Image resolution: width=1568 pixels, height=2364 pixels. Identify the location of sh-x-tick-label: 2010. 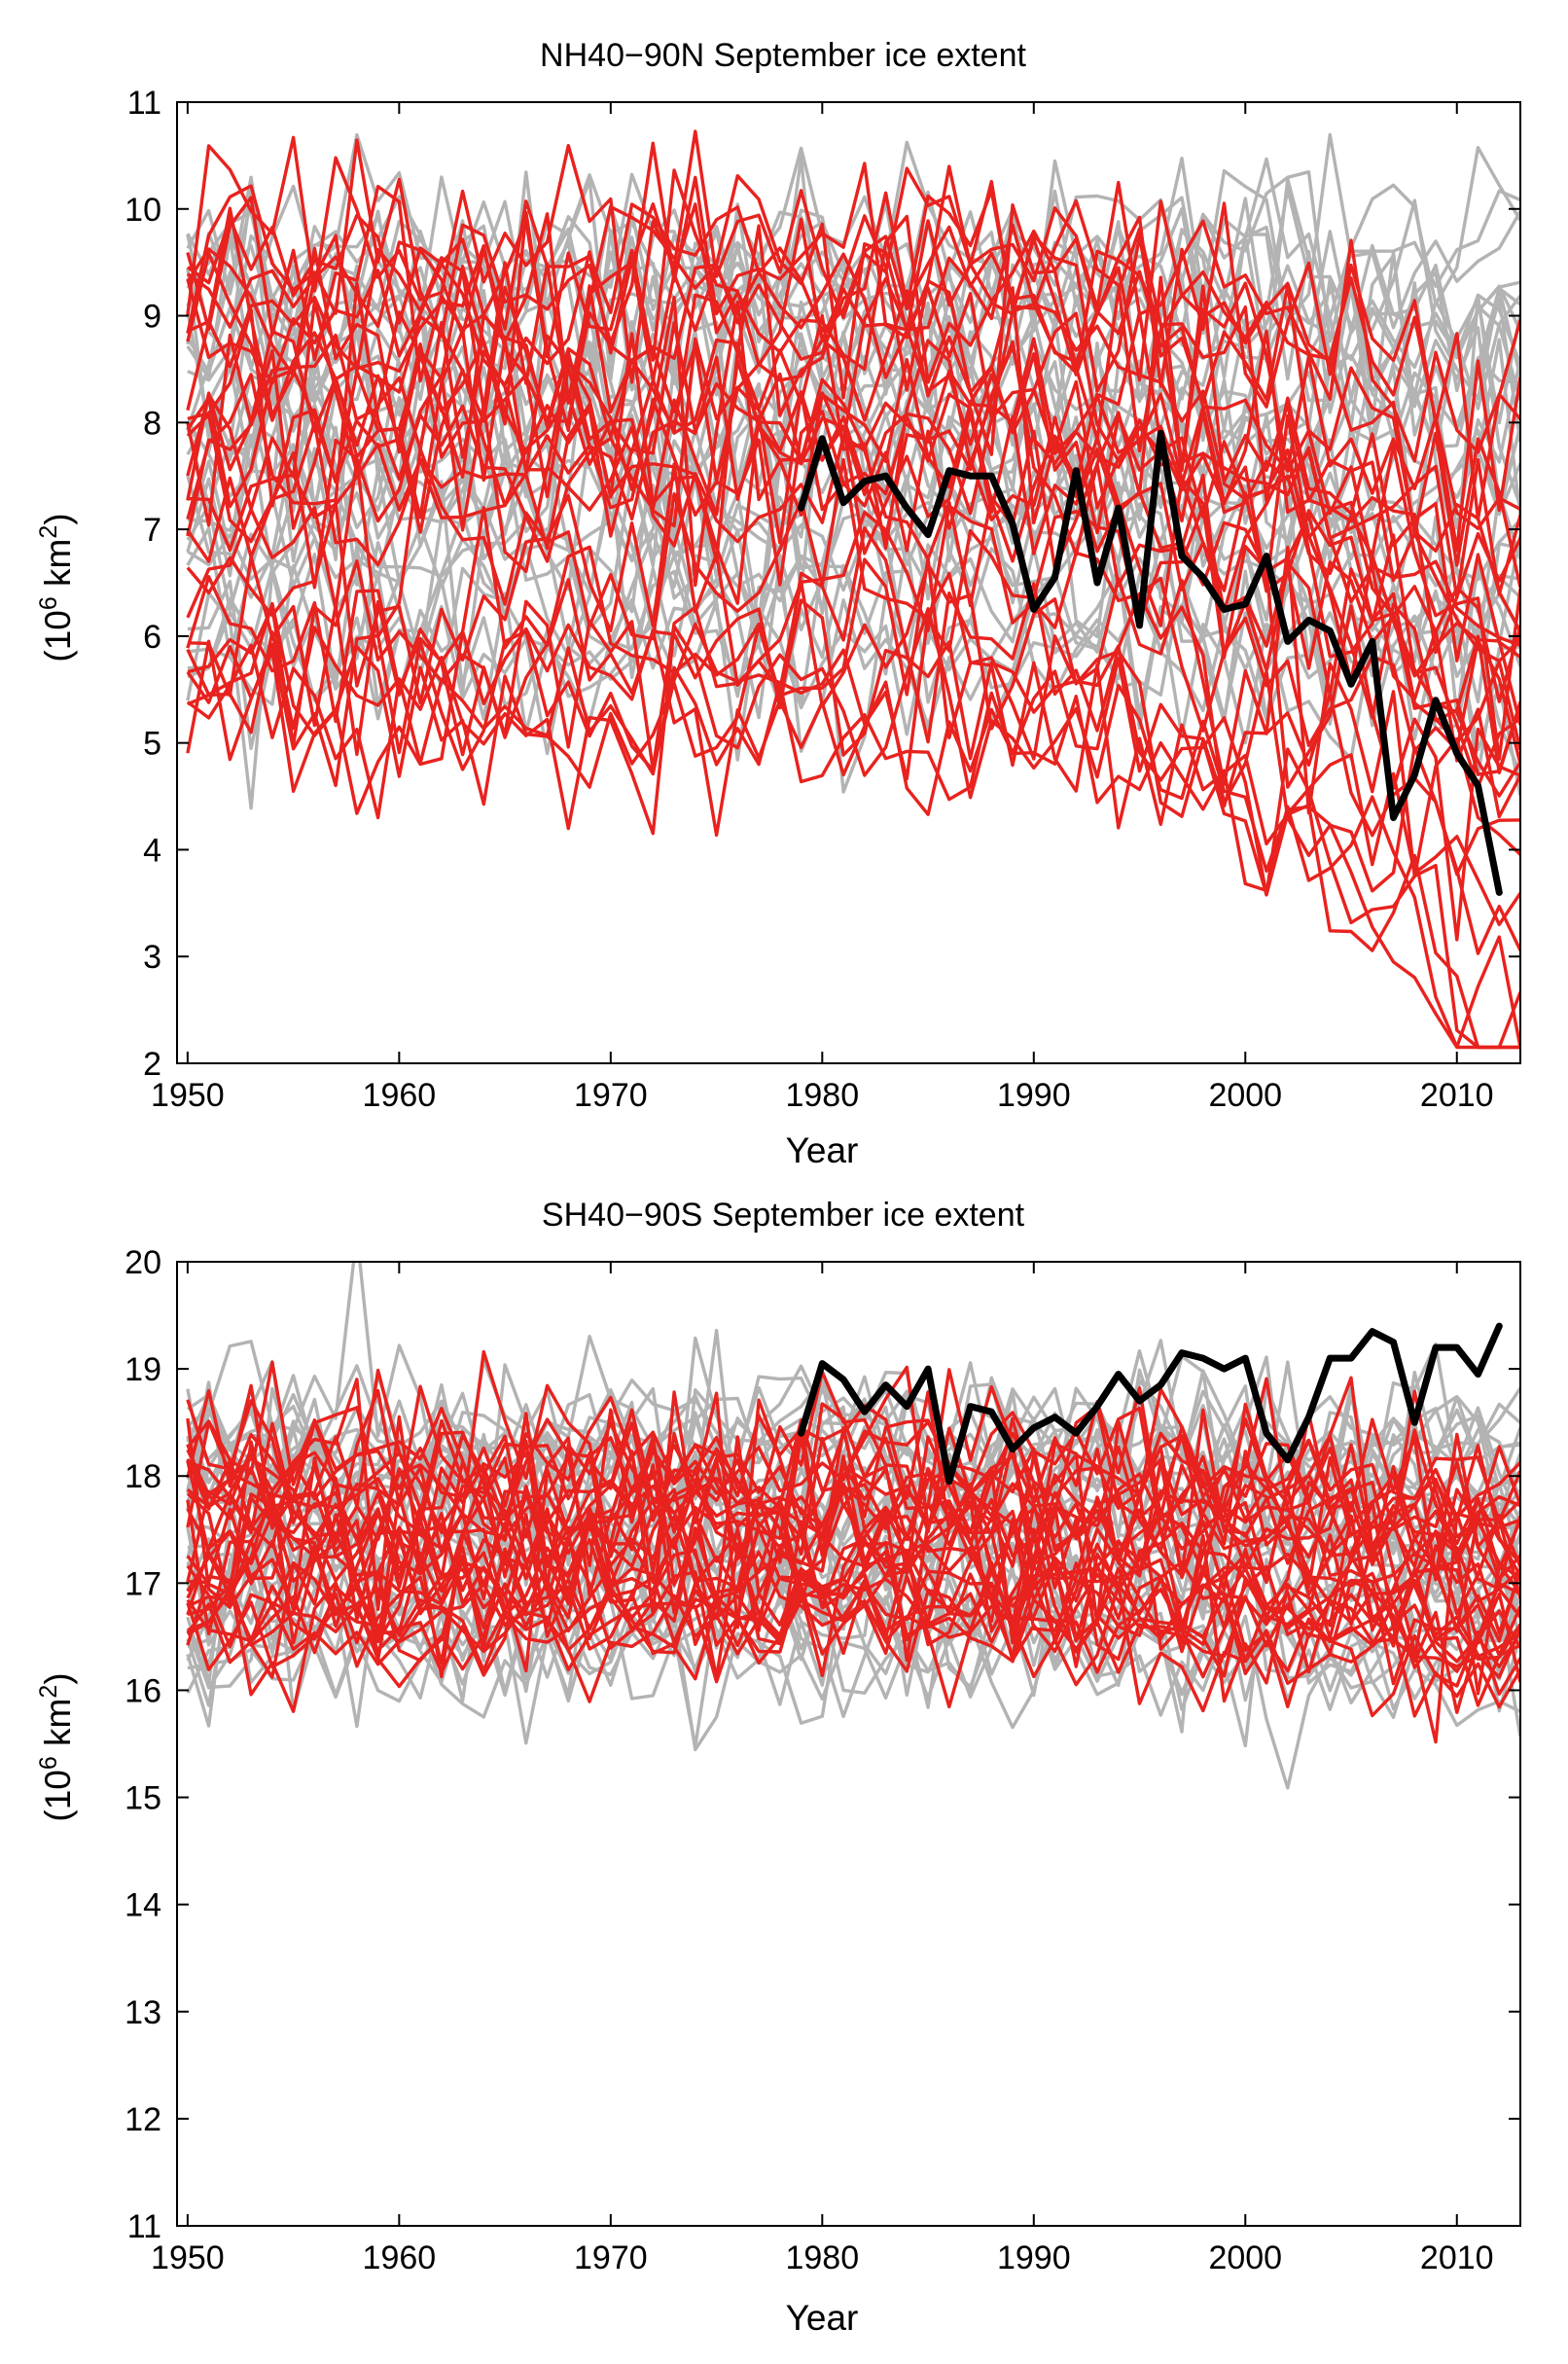
(1457, 2257).